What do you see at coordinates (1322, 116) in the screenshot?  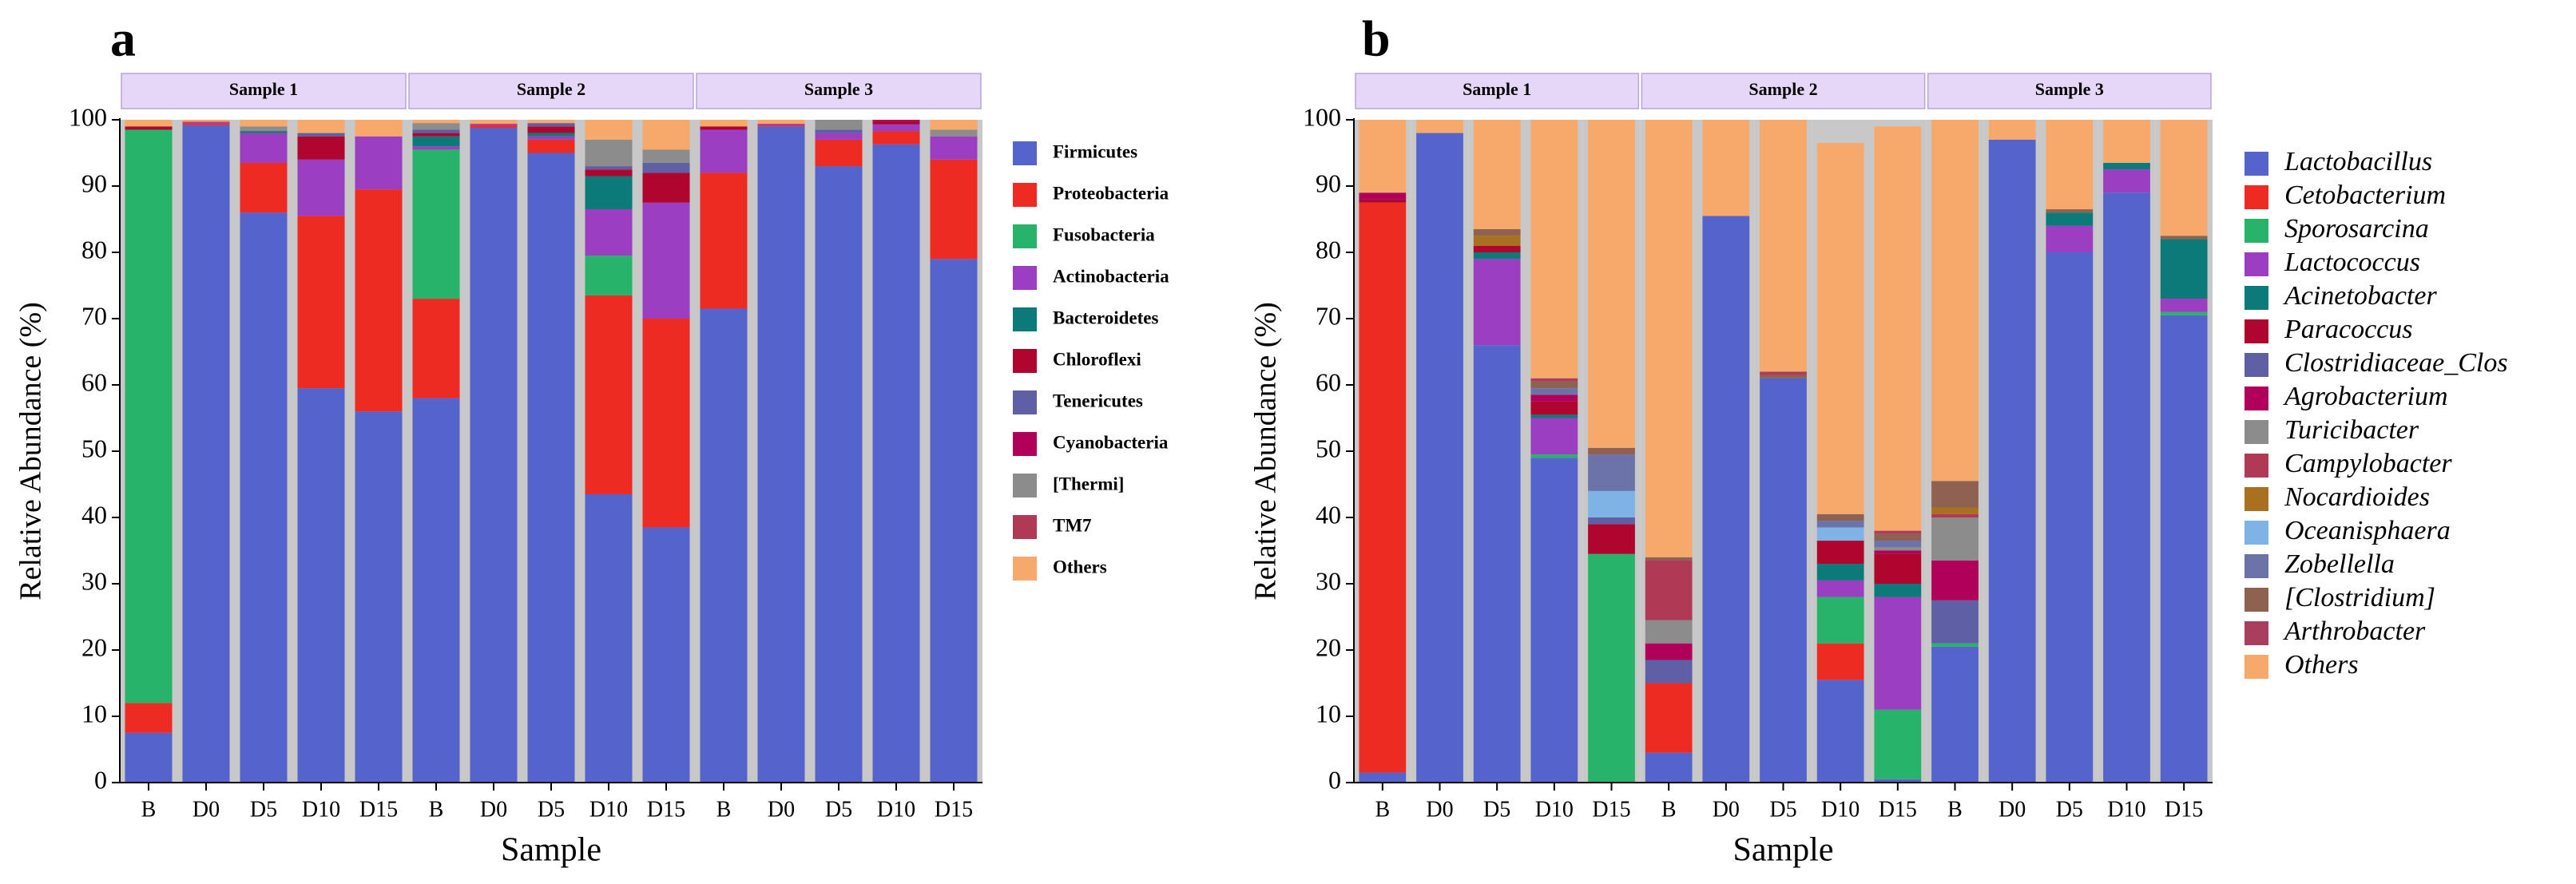 I see `y-tick-label: 100` at bounding box center [1322, 116].